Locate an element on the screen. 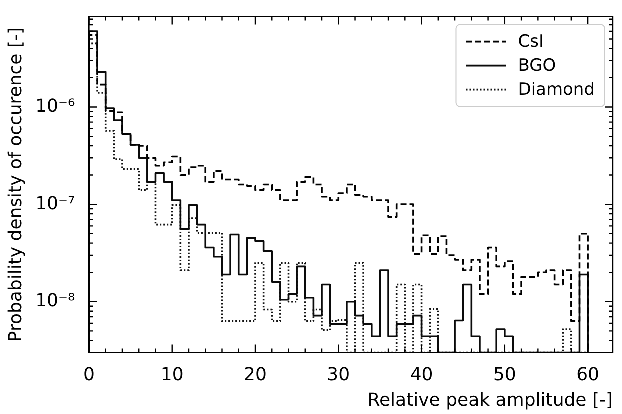  x-tick-label: 30 is located at coordinates (338, 375).